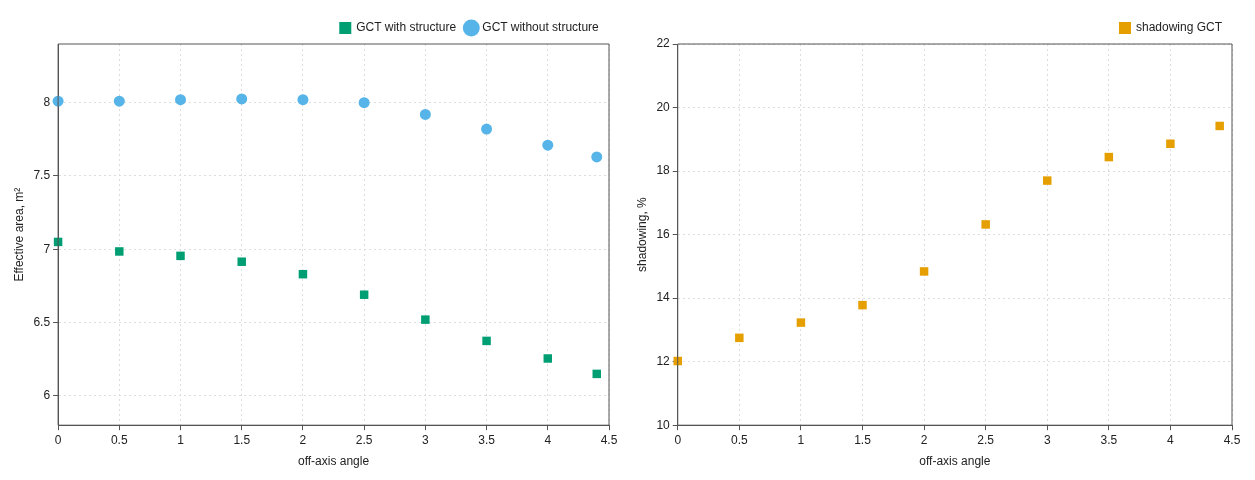 Image resolution: width=1255 pixels, height=480 pixels. I want to click on y-tick-label: 22, so click(663, 43).